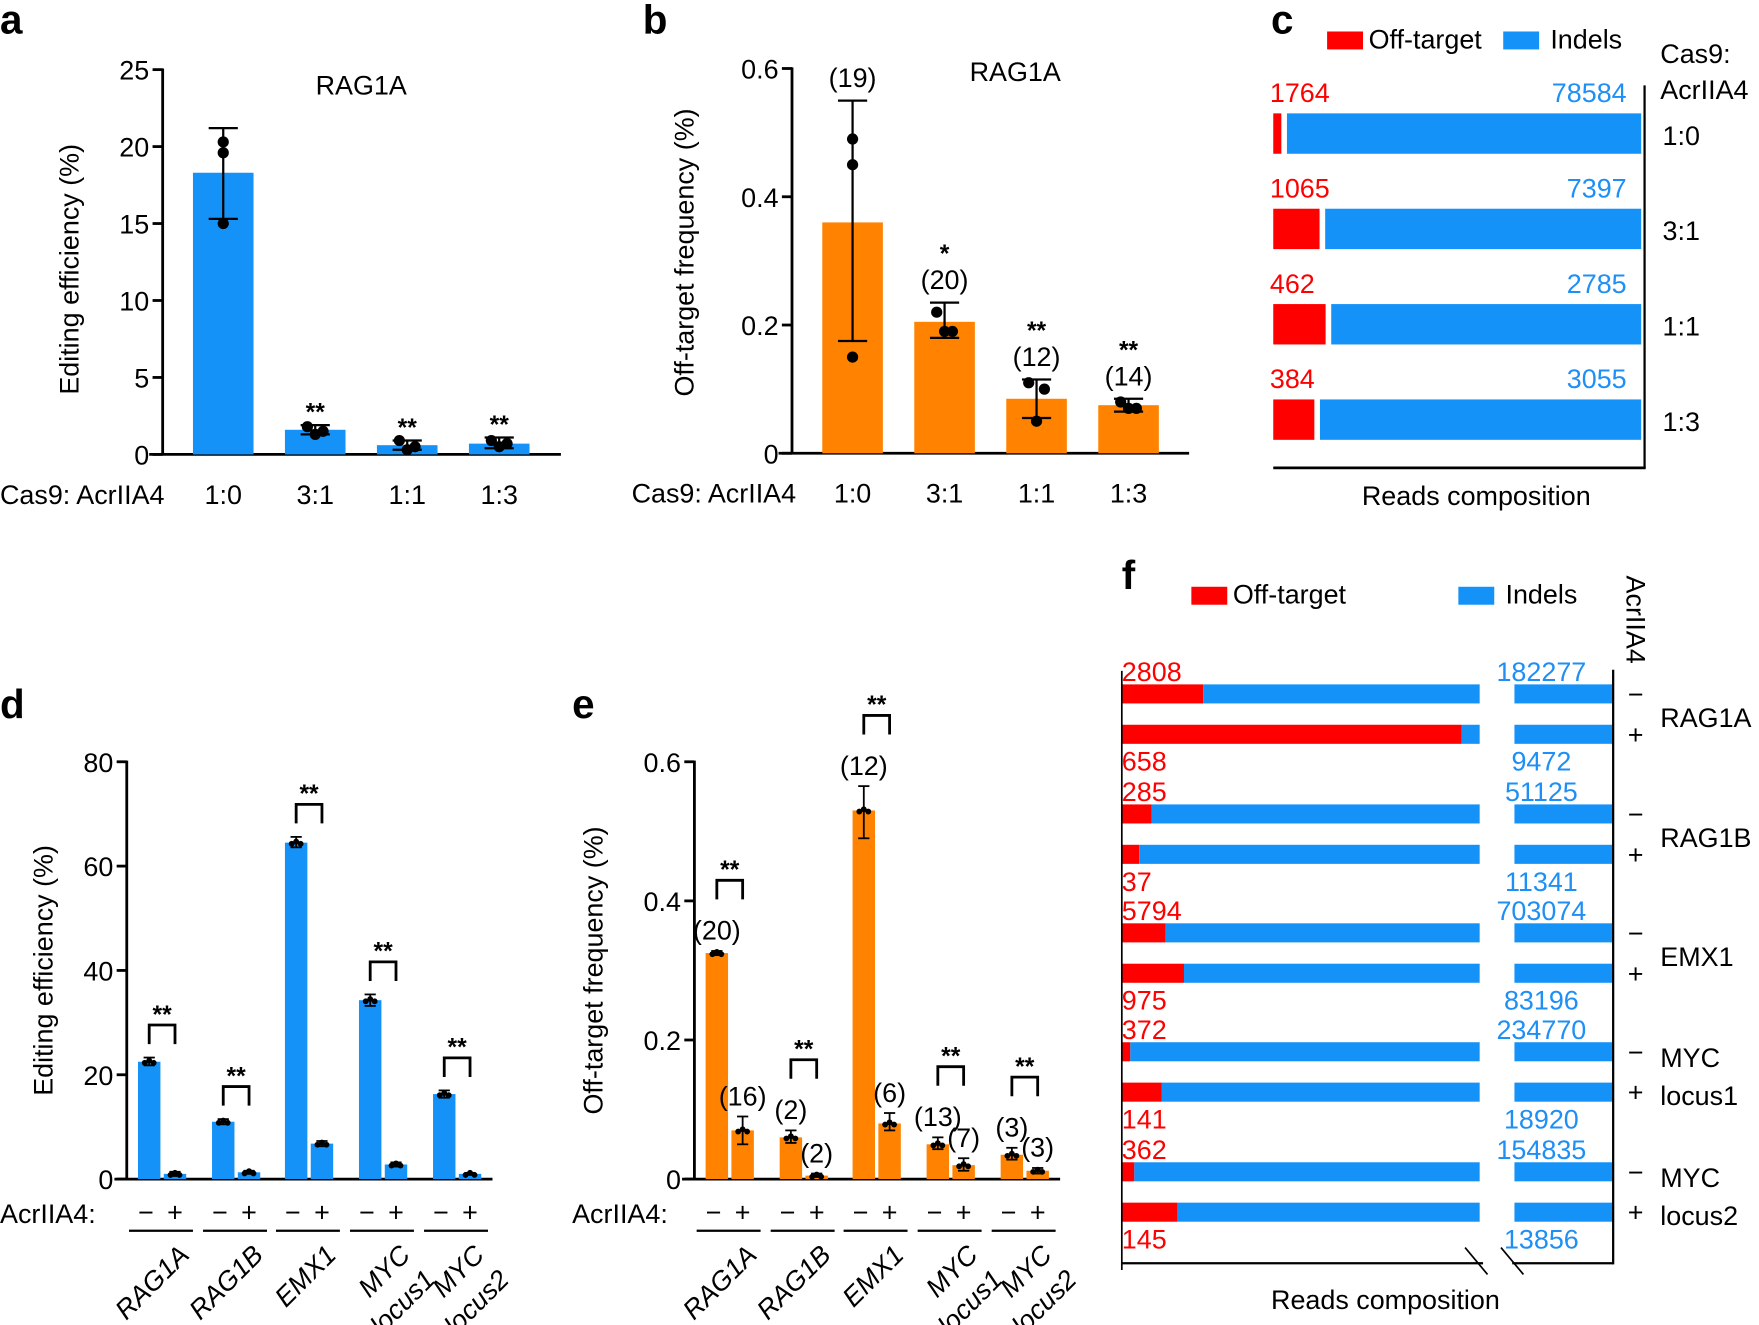  What do you see at coordinates (945, 254) in the screenshot?
I see `significance-label: *` at bounding box center [945, 254].